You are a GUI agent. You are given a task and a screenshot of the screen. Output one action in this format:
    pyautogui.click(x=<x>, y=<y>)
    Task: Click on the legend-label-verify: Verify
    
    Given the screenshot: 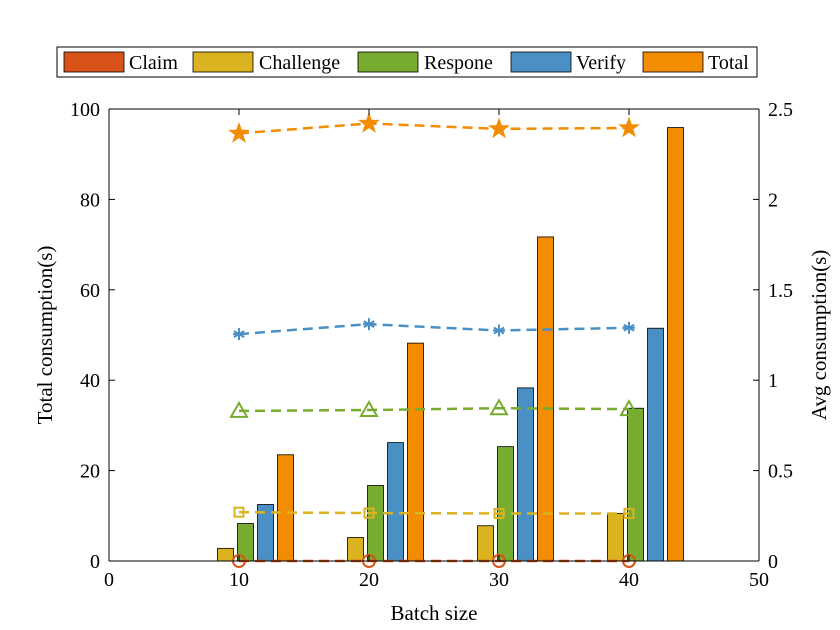 What is the action you would take?
    pyautogui.click(x=601, y=63)
    